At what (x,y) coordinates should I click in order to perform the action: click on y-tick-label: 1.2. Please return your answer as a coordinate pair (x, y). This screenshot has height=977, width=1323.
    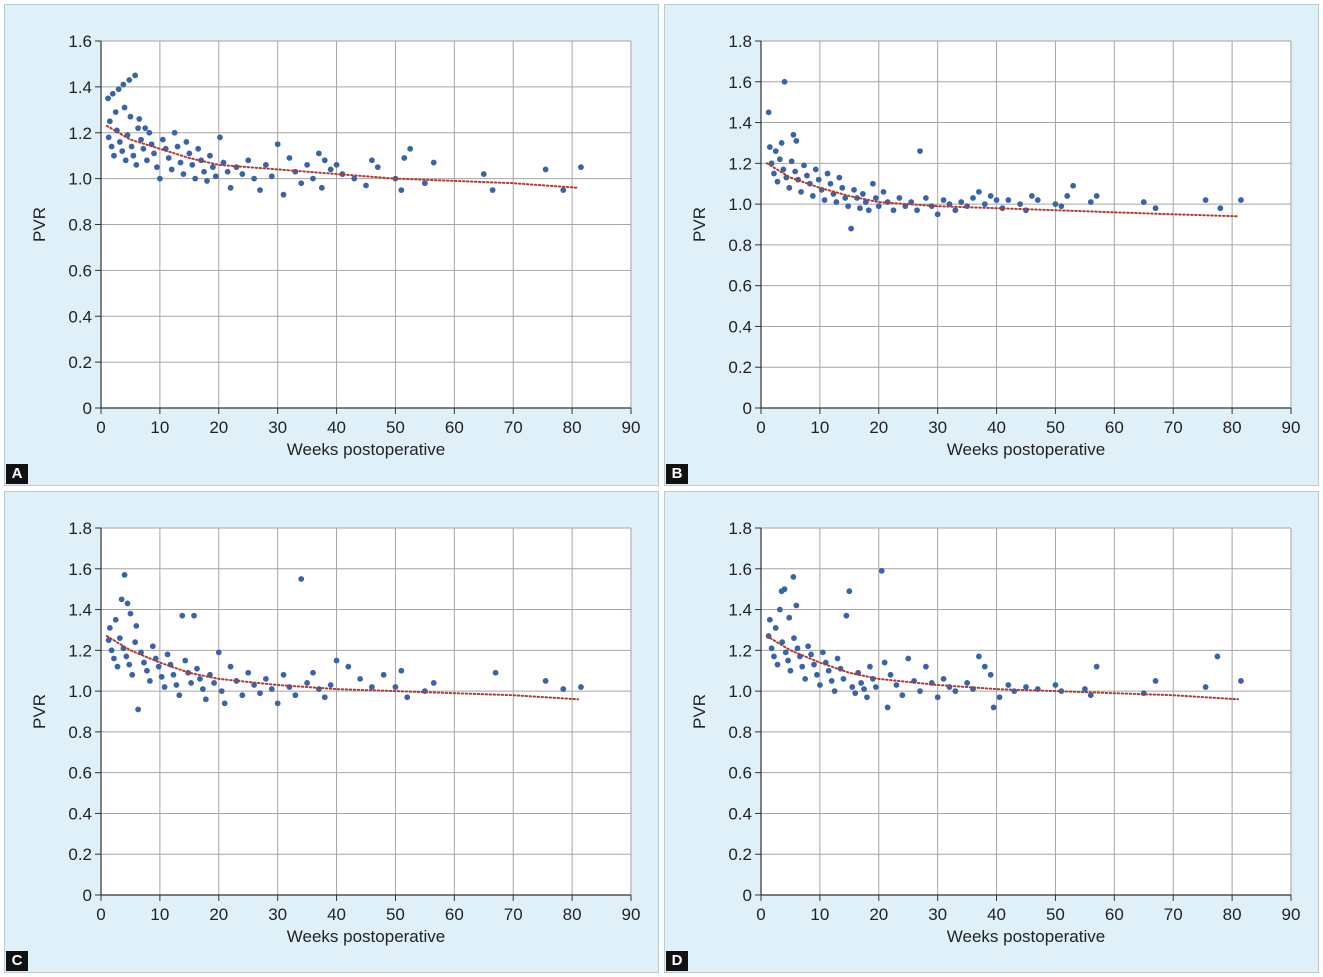
    Looking at the image, I should click on (80, 133).